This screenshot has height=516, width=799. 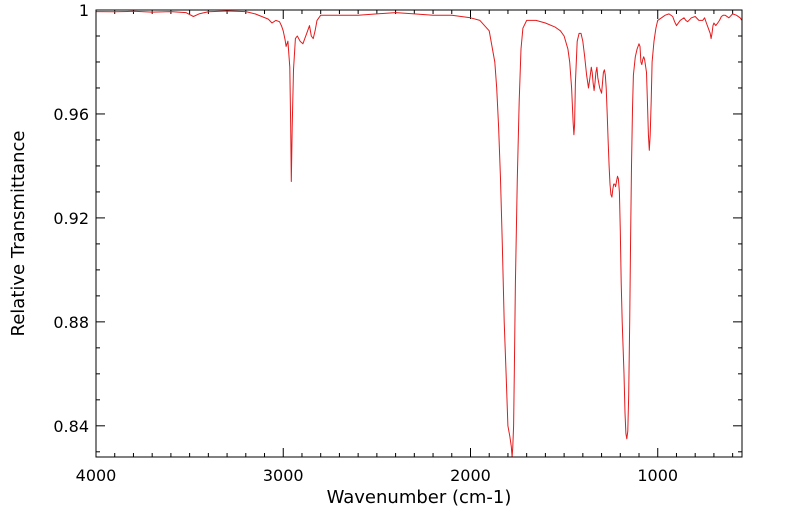 I want to click on y-tick-label: 0.92, so click(x=71, y=218).